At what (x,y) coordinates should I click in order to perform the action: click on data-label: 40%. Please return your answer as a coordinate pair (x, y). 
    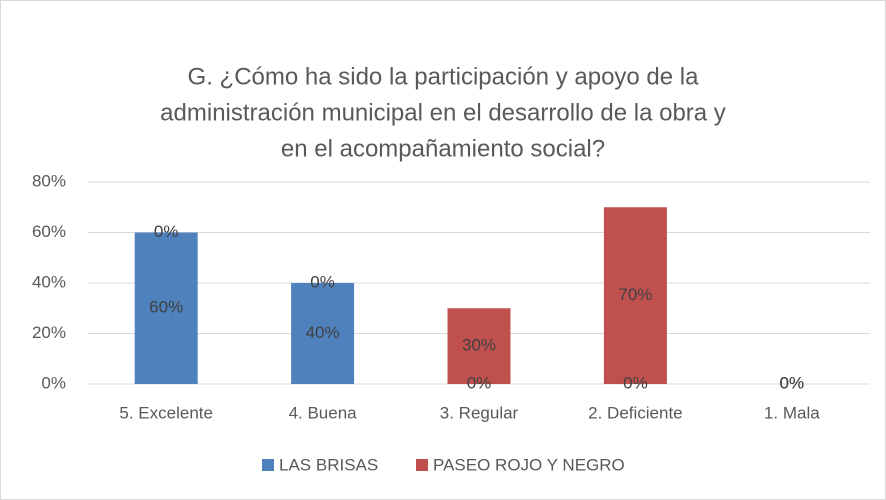
    Looking at the image, I should click on (323, 332).